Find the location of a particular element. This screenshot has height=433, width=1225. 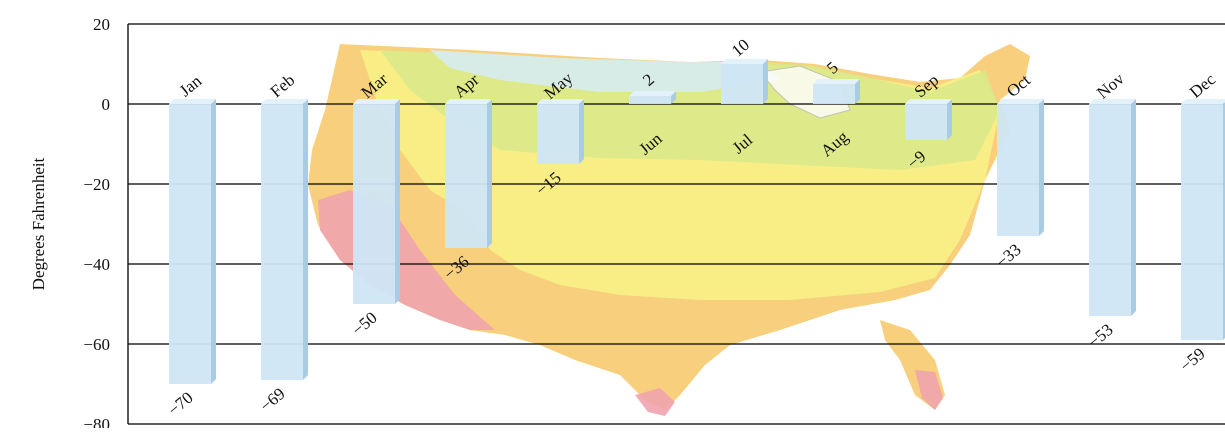

month-label-nov: Nov is located at coordinates (1110, 86).